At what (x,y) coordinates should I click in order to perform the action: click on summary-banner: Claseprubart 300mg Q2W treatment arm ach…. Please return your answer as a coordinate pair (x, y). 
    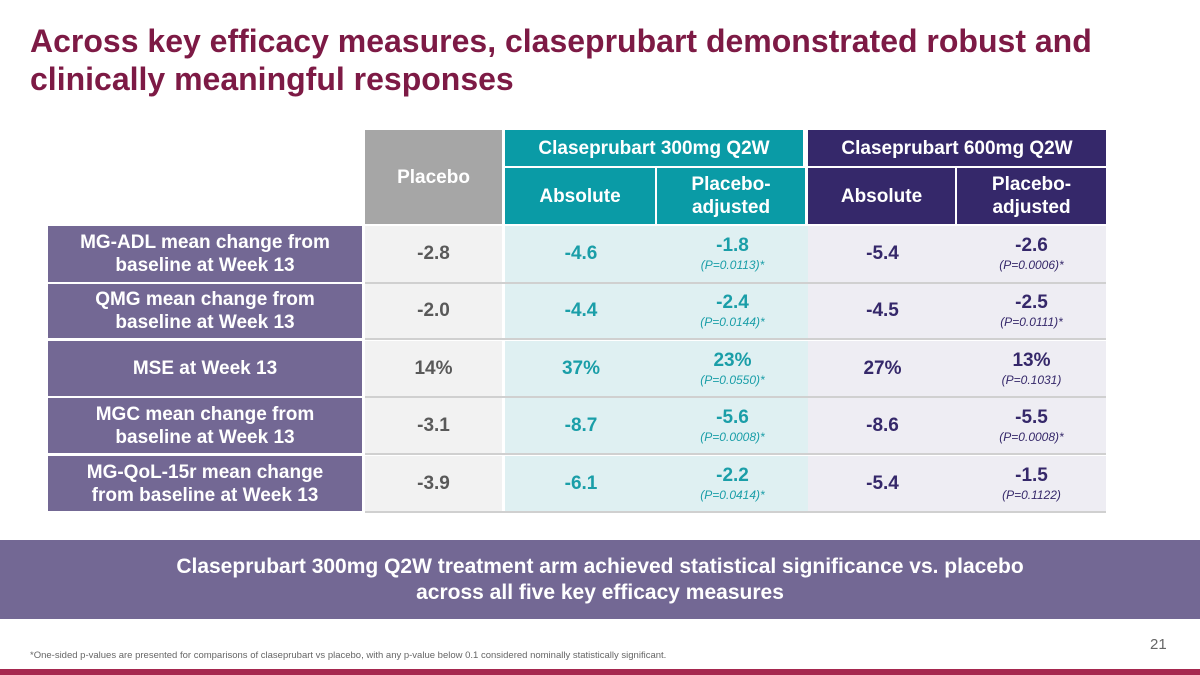
    Looking at the image, I should click on (600, 579).